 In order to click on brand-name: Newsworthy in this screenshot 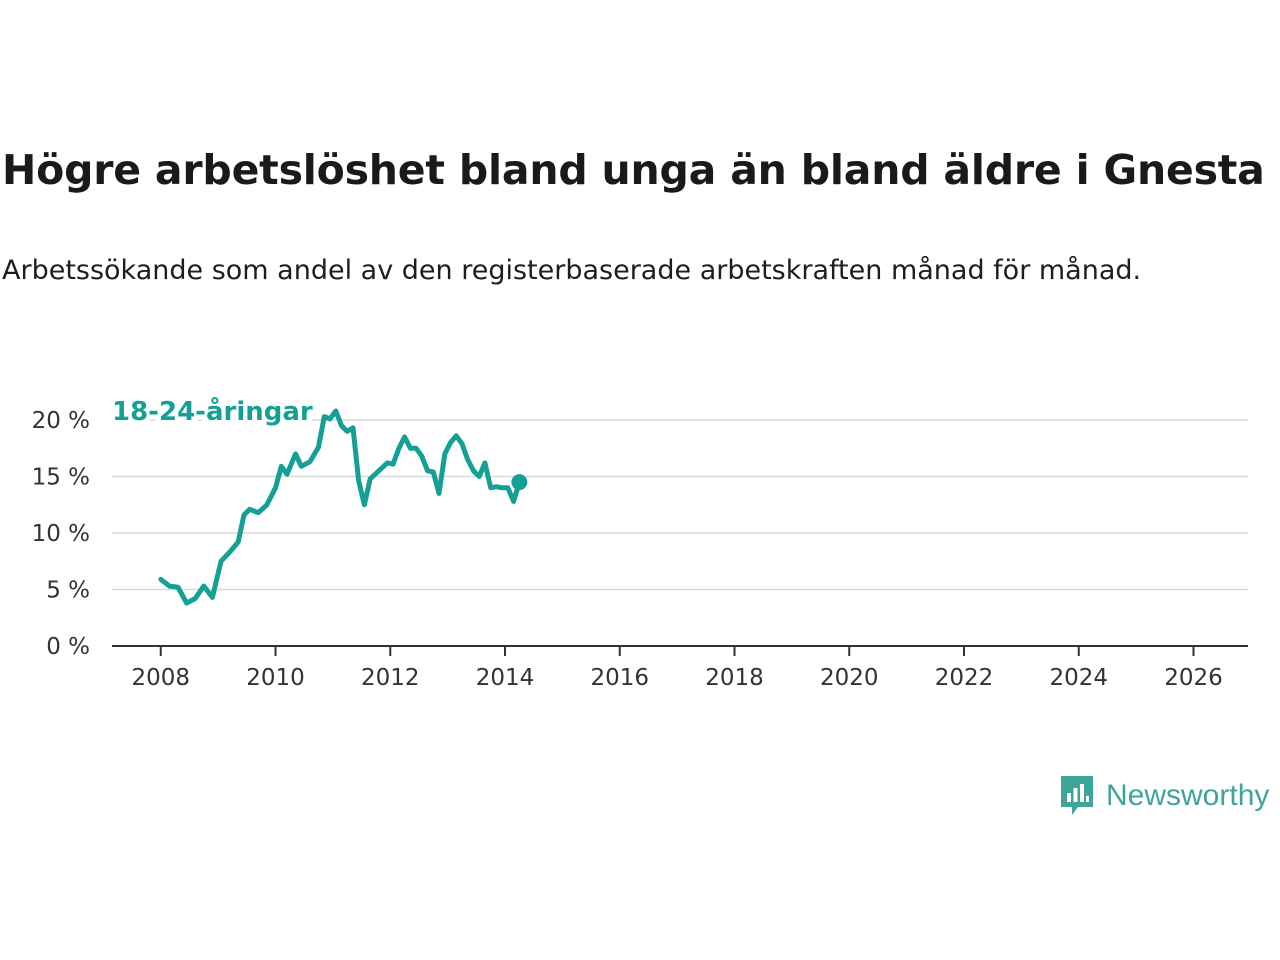, I will do `click(1188, 795)`.